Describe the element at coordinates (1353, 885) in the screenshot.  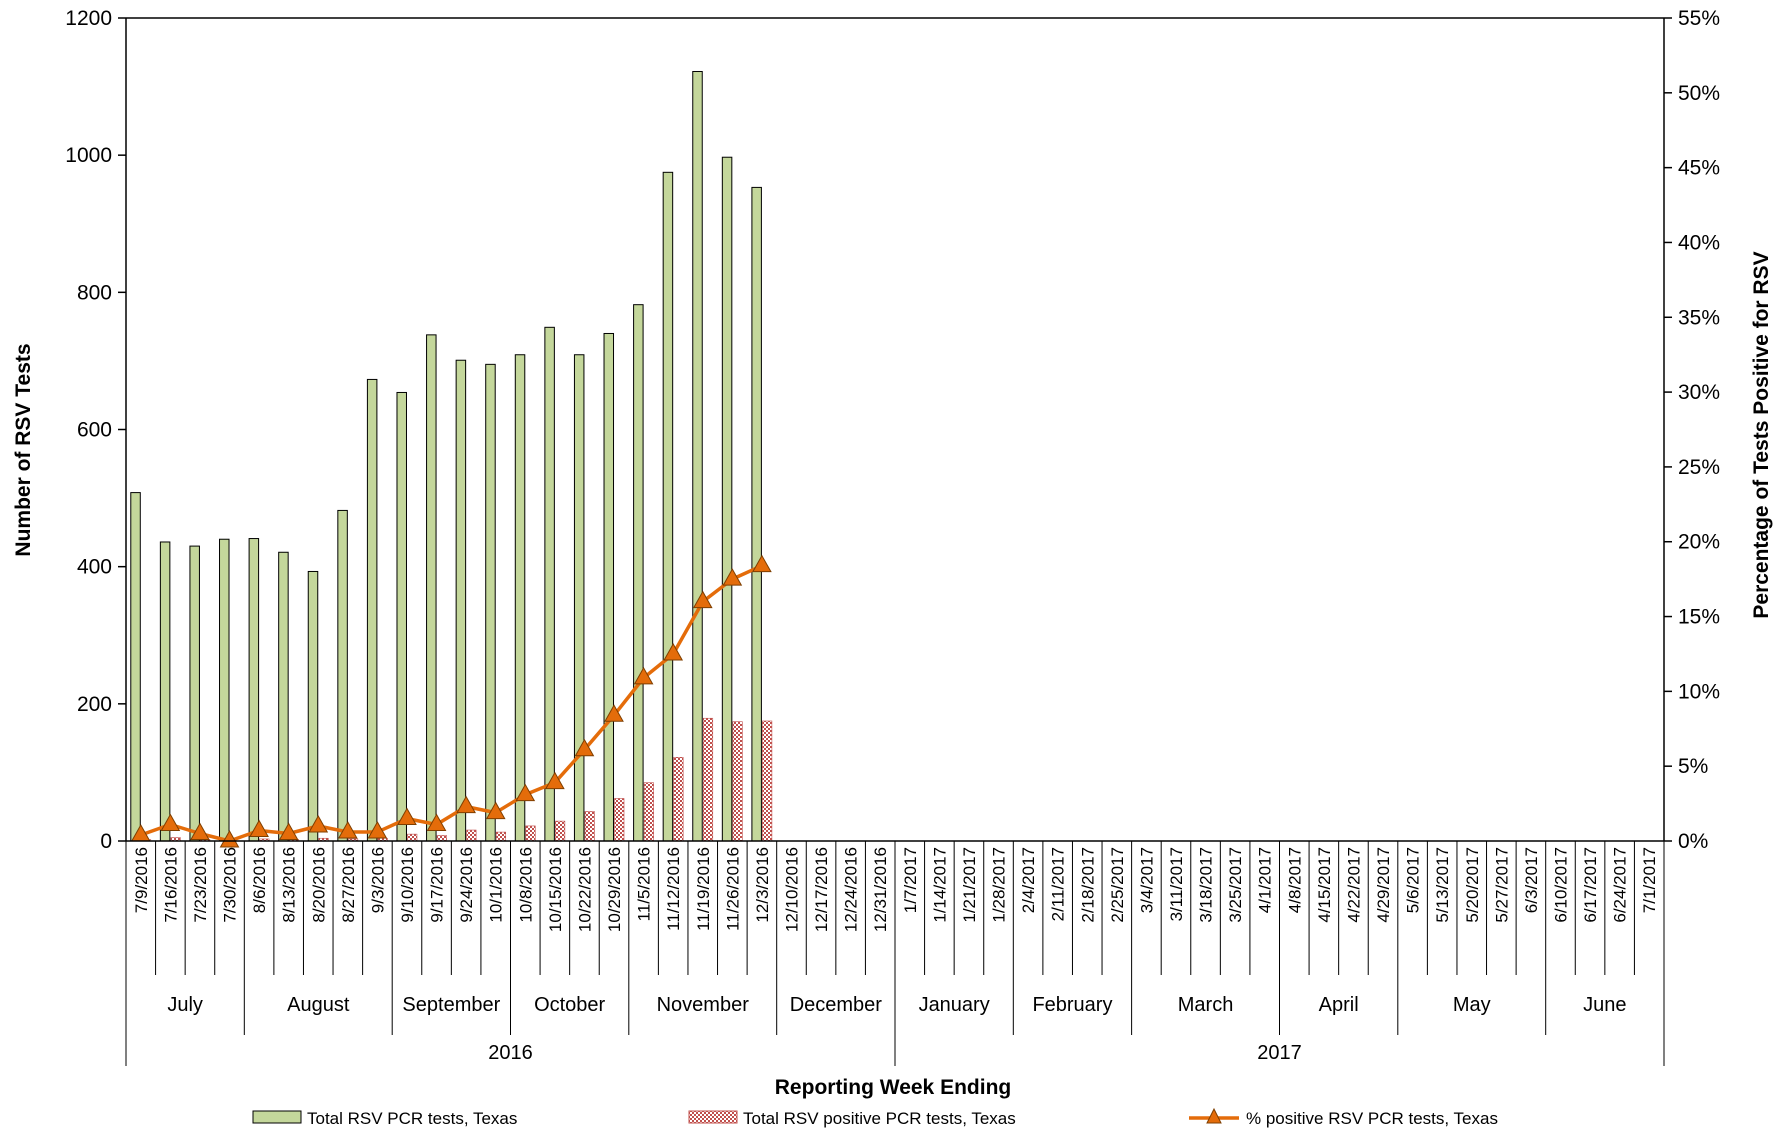
I see `x-week-label: 4/22/2017` at that location.